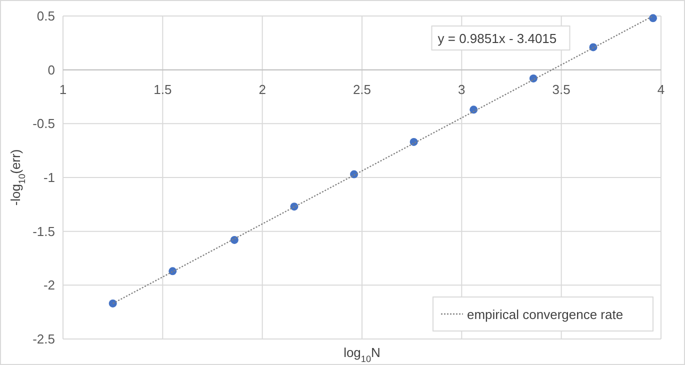 This screenshot has height=365, width=685. I want to click on x-tick-label: 3.5, so click(561, 89).